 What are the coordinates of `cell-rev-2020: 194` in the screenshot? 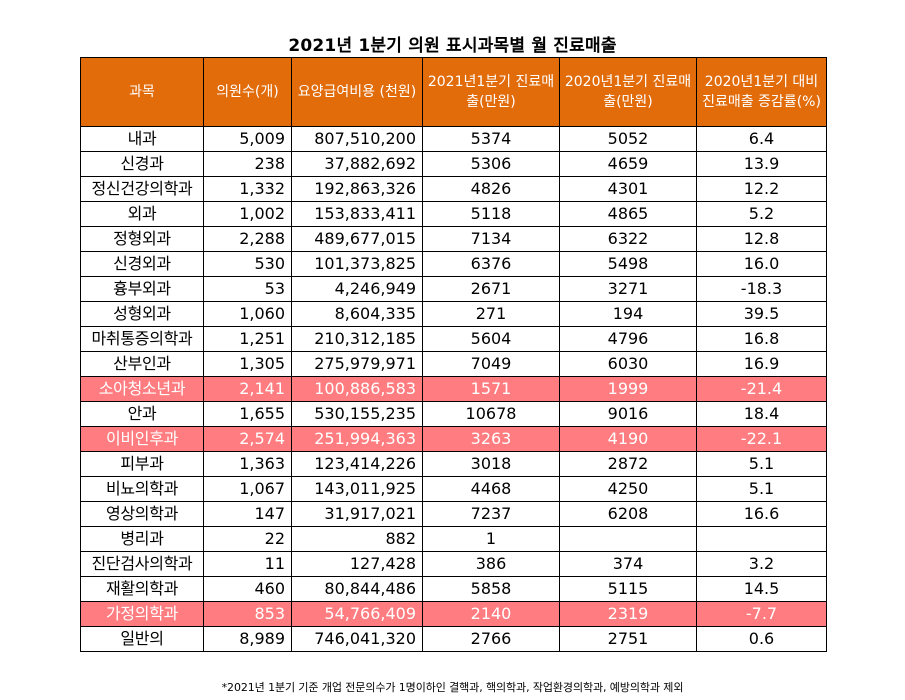 It's located at (628, 314).